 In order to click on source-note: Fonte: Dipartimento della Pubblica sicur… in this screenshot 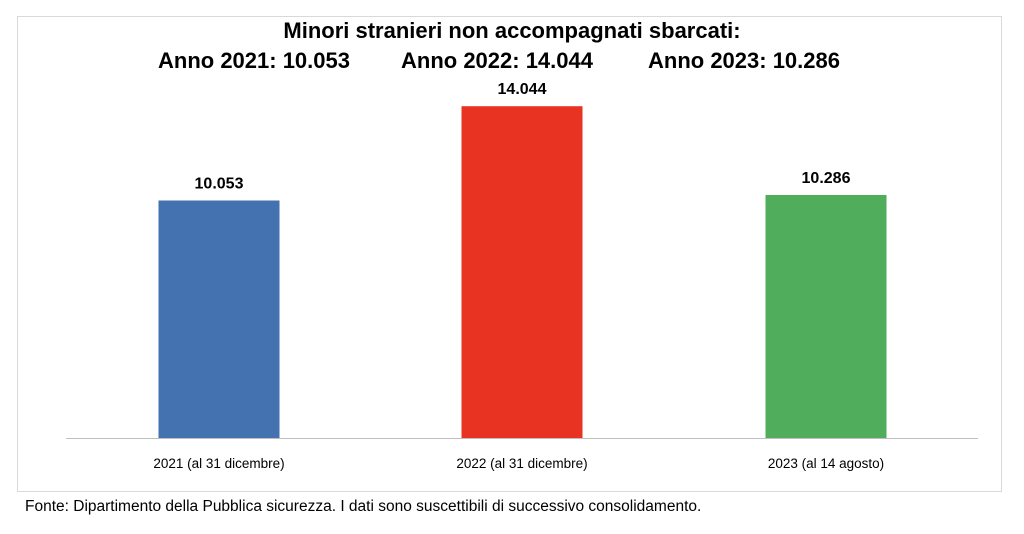, I will do `click(363, 506)`.